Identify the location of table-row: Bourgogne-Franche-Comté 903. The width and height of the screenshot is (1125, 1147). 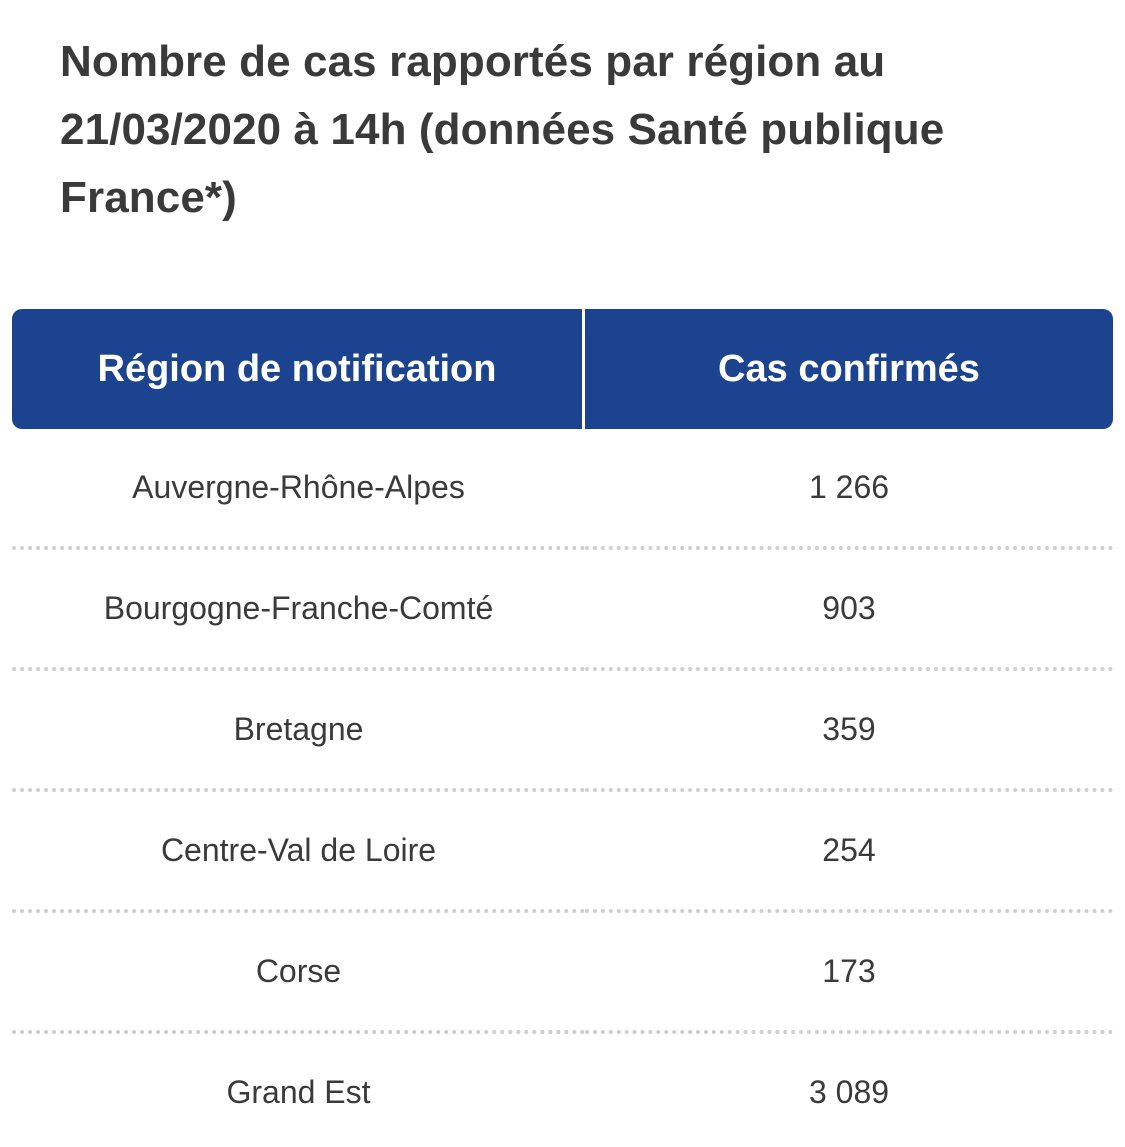
(562, 610).